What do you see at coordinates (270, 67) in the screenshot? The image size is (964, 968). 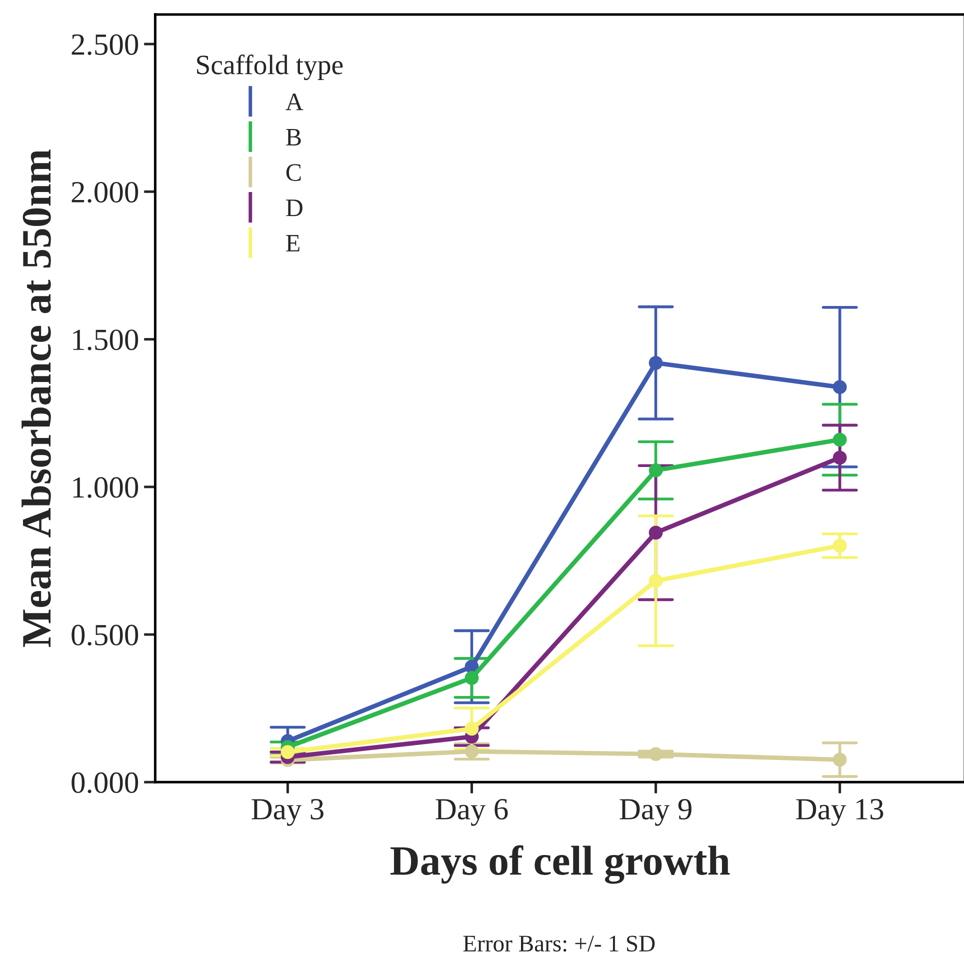 I see `legend-title: Scaffold type` at bounding box center [270, 67].